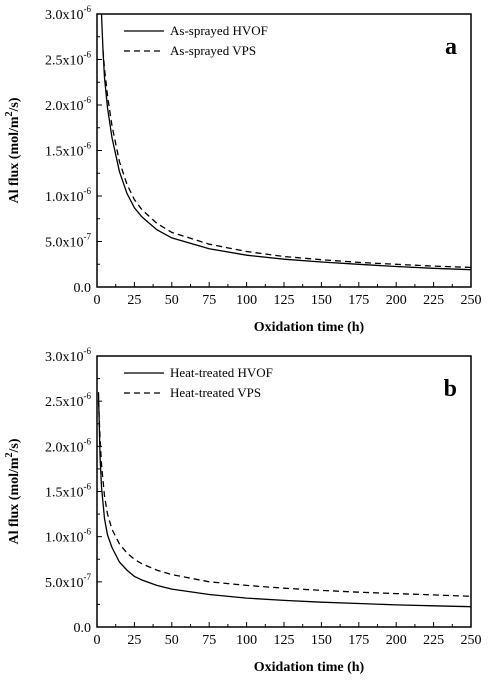 Image resolution: width=494 pixels, height=681 pixels. I want to click on panel-label: b, so click(450, 389).